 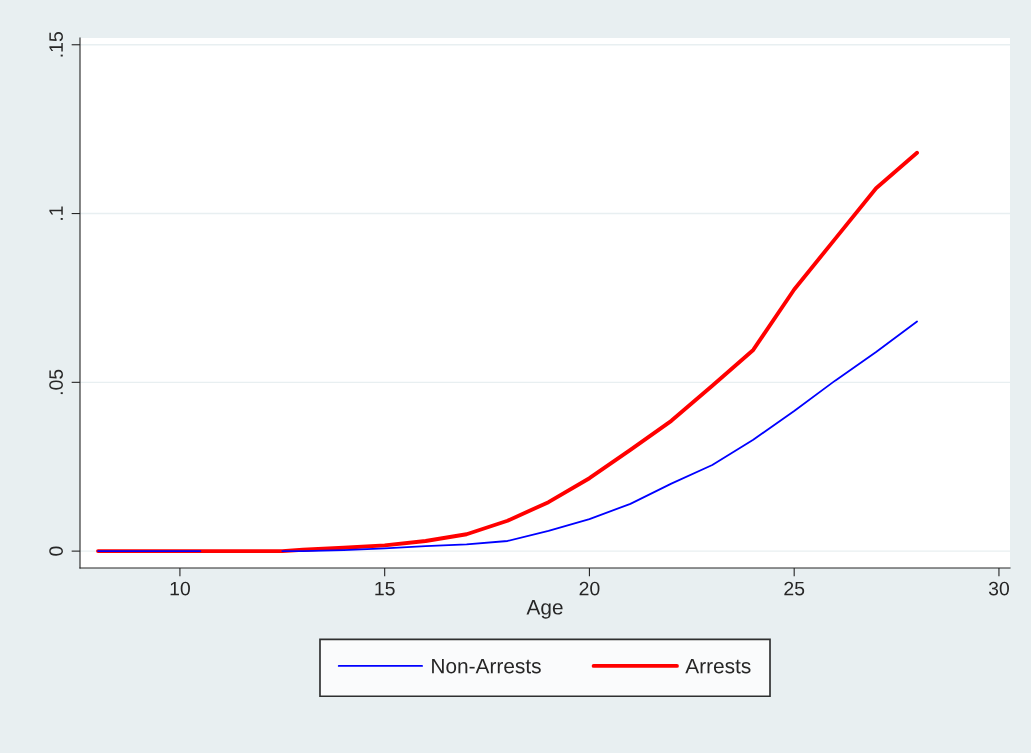 What do you see at coordinates (544, 609) in the screenshot?
I see `x-axis-title: Age` at bounding box center [544, 609].